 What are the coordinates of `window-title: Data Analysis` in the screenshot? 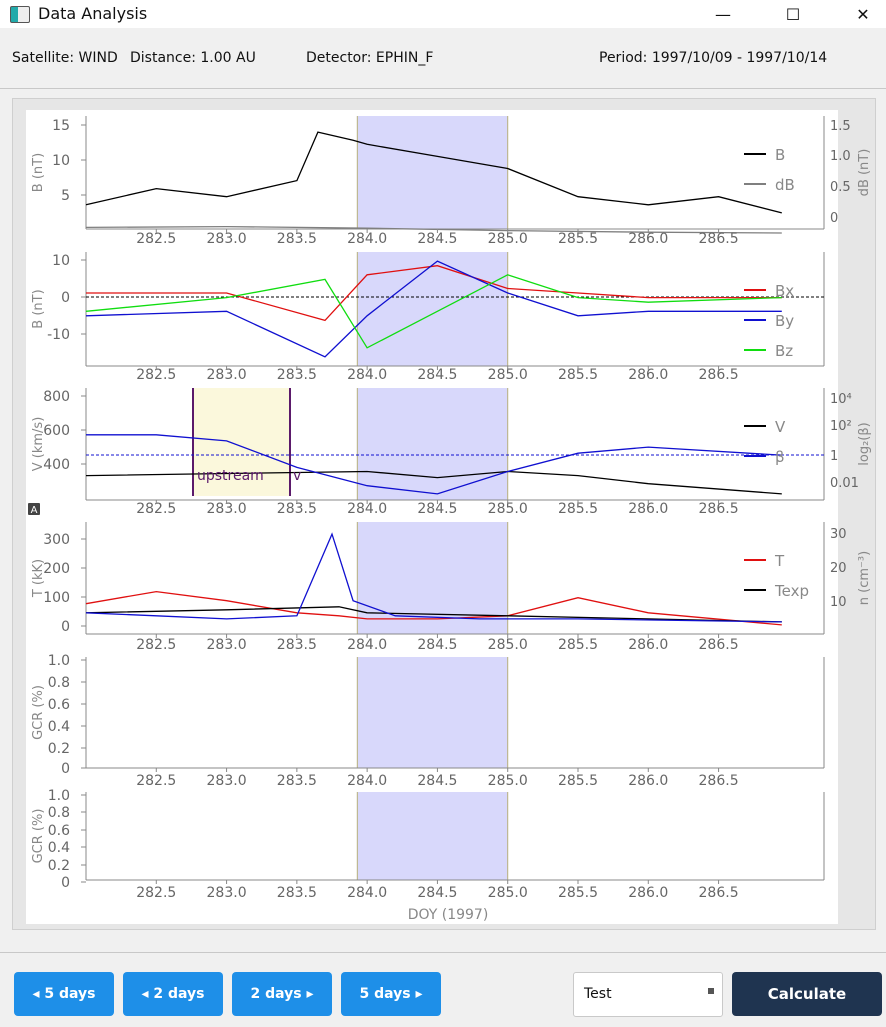 It's located at (93, 13).